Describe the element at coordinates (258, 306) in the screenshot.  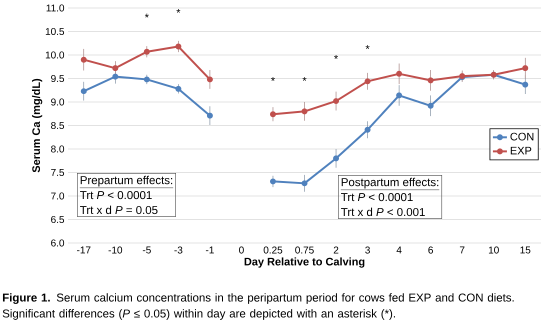
I see `text: Figure 1. Serum calcium concentrations in the peripartum period for cows fed EXP and CON diets. Significant differences (P ≤ 0.05) within day are depicted with an asterisk (*).` at that location.